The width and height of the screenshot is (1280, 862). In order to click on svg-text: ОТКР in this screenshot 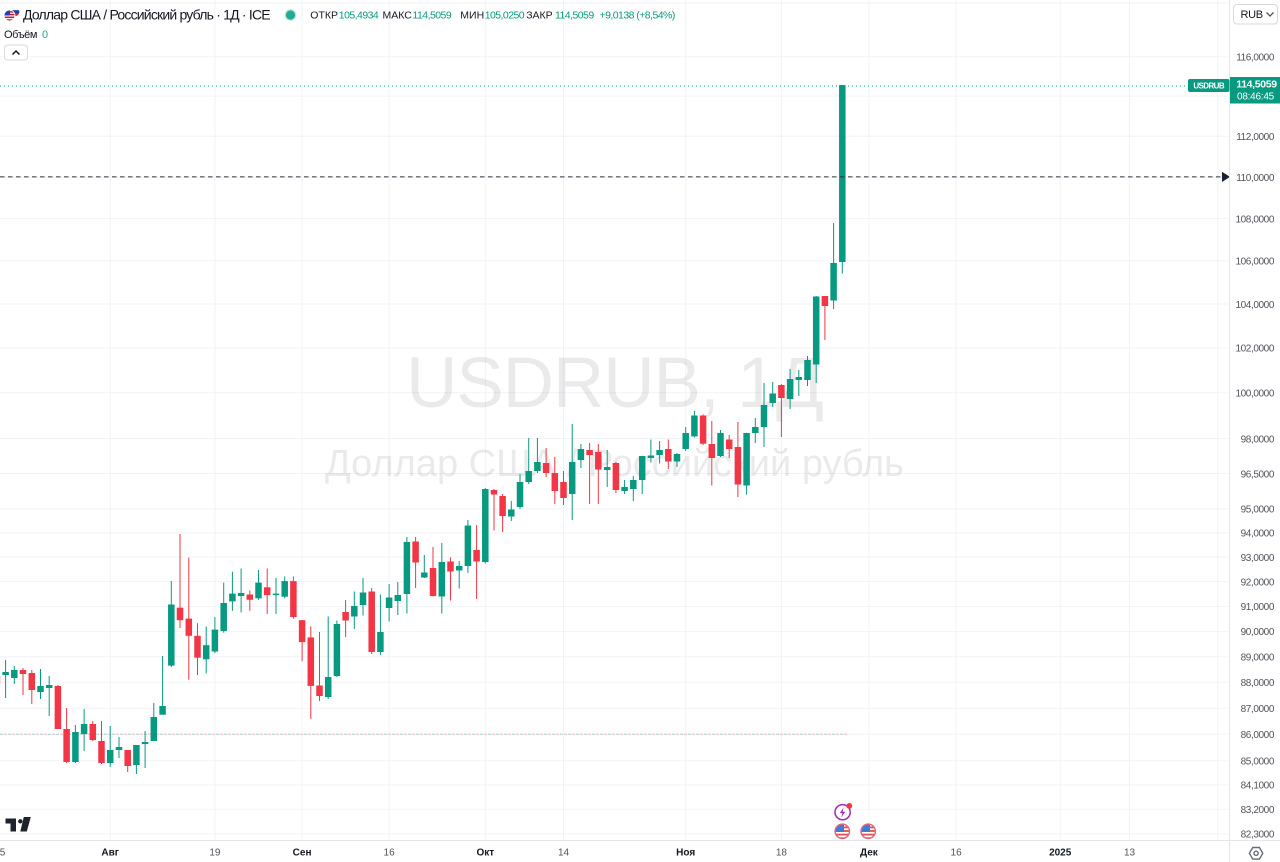, I will do `click(324, 16)`.